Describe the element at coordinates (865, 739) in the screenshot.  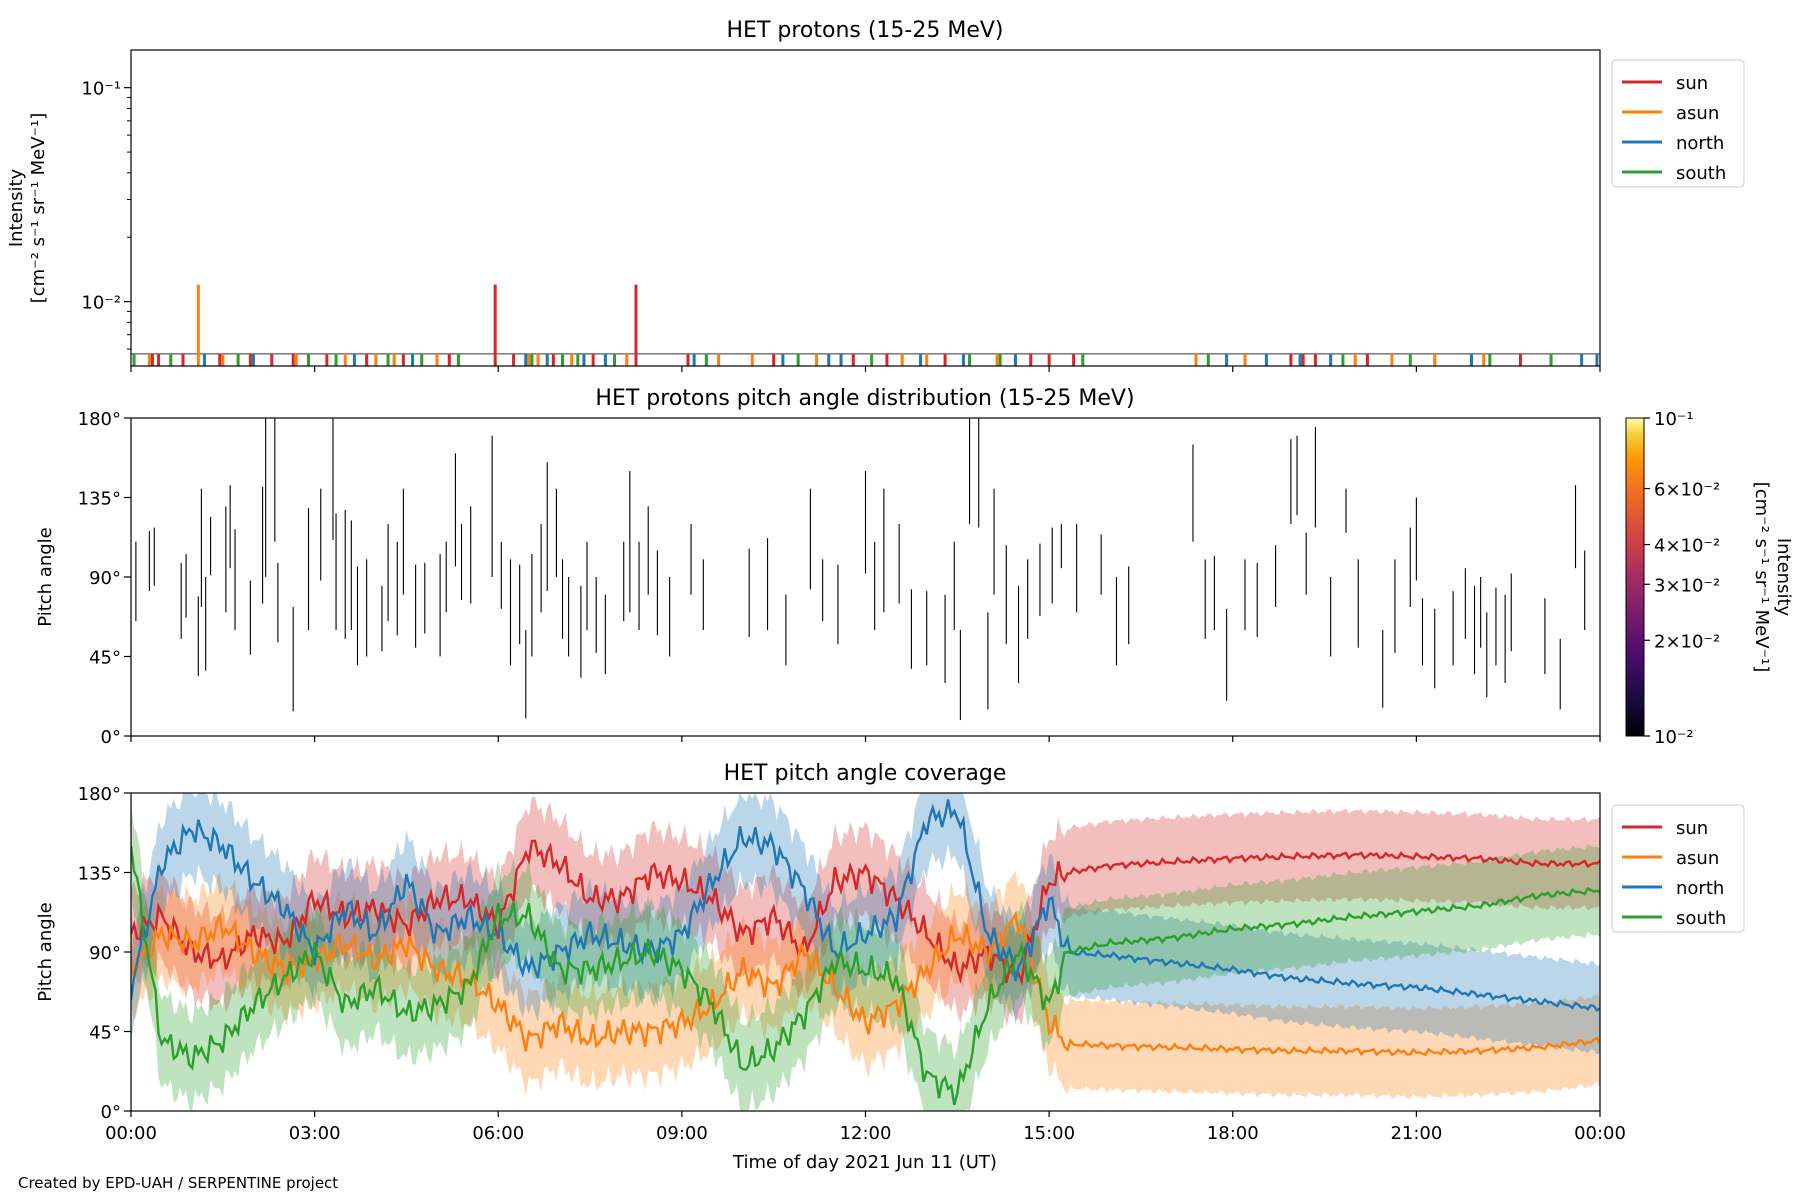
I see `panel2-x-ticks` at that location.